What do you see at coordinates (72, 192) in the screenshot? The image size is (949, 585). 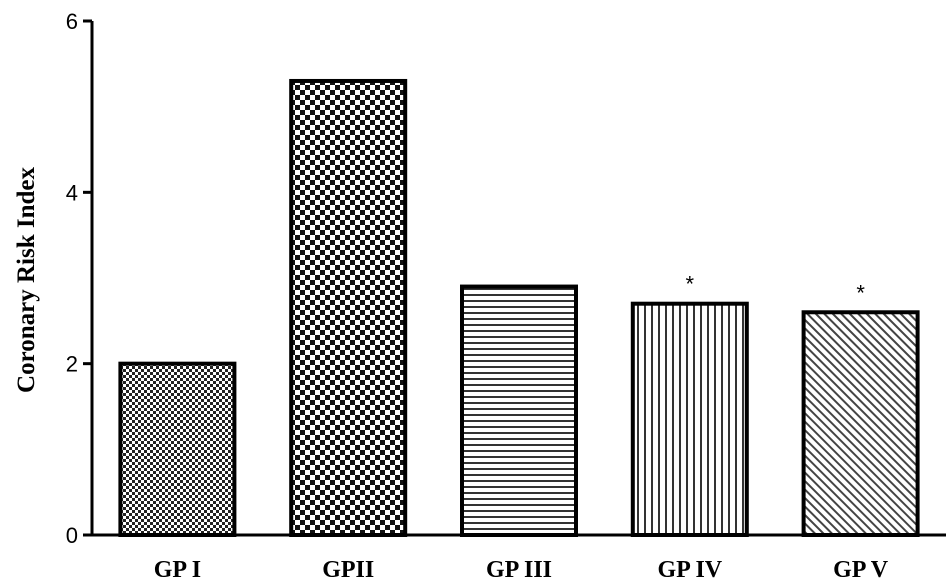 I see `y-tick-label: 4` at bounding box center [72, 192].